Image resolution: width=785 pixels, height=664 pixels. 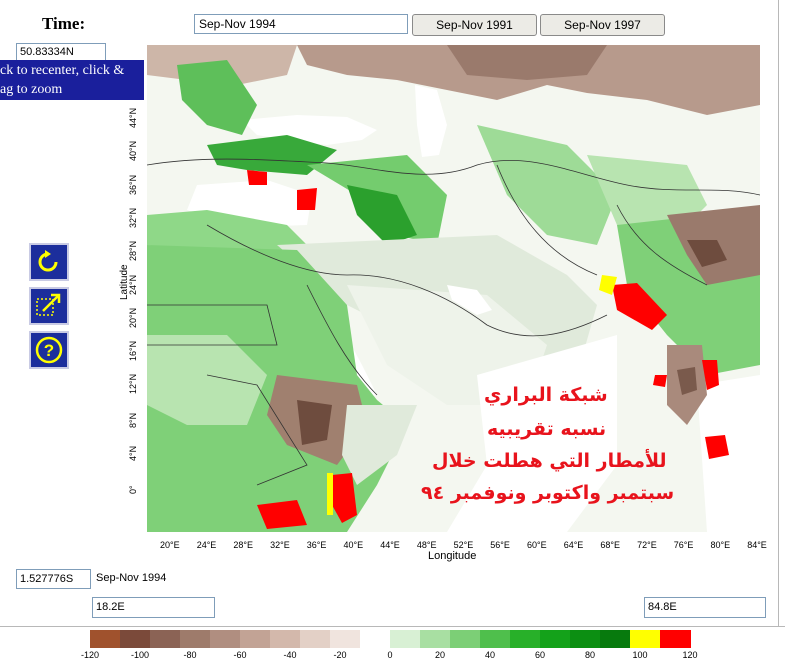 What do you see at coordinates (133, 384) in the screenshot?
I see `lat-tick-label: 12°N` at bounding box center [133, 384].